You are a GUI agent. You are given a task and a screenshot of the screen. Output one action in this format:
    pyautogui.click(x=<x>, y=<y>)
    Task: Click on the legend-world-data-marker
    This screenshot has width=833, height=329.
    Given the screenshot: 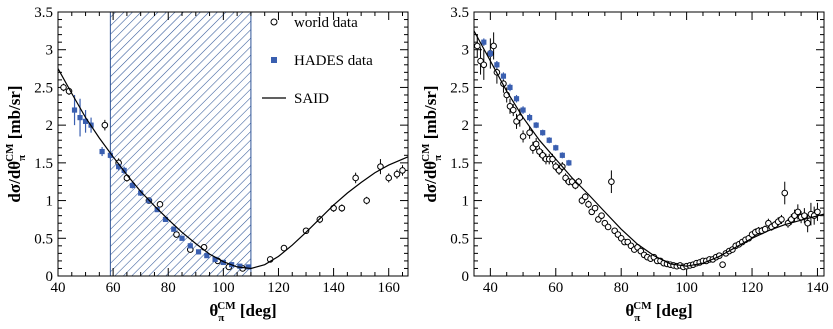 What is the action you would take?
    pyautogui.click(x=274, y=22)
    